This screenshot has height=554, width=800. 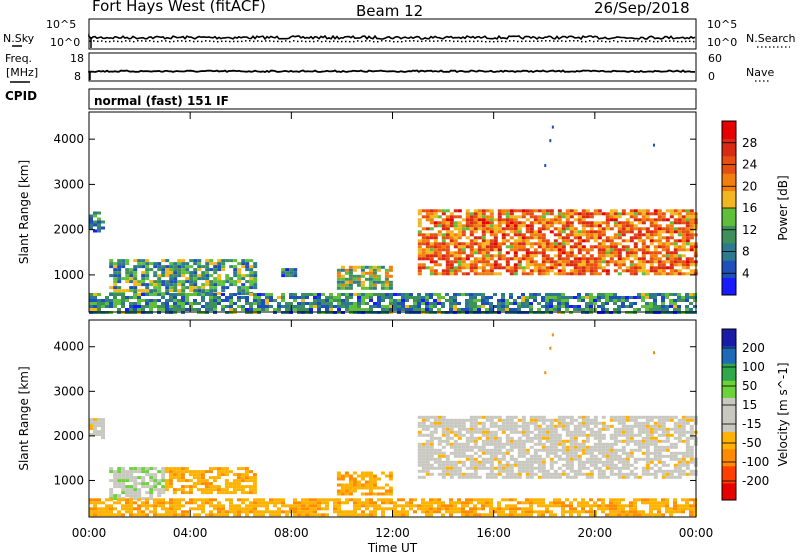 What do you see at coordinates (729, 286) in the screenshot?
I see `power-colorbar-swatch` at bounding box center [729, 286].